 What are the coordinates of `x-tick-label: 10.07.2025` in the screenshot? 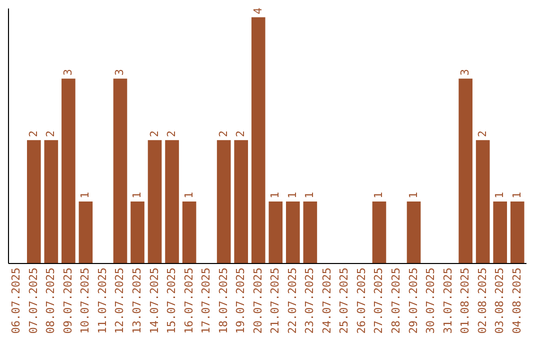 It's located at (85, 301).